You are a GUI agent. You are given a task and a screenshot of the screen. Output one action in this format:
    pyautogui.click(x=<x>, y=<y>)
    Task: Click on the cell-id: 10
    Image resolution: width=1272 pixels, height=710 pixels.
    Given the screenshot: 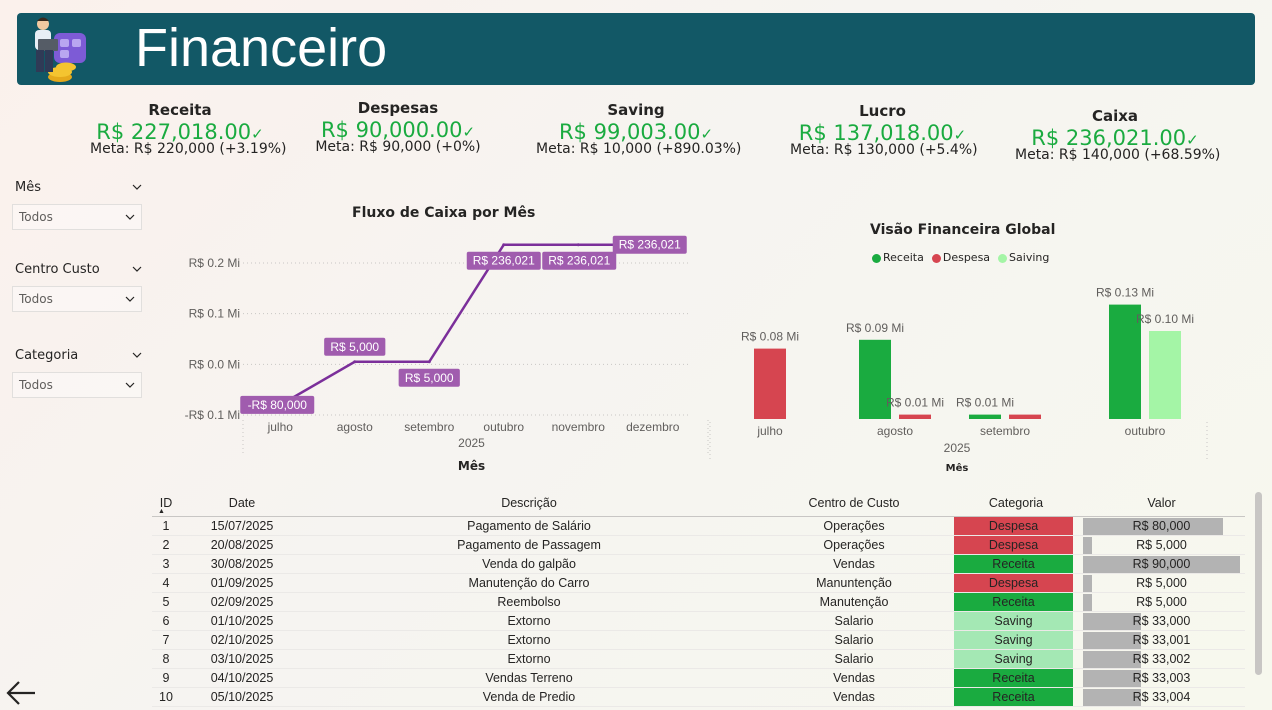 What is the action you would take?
    pyautogui.click(x=166, y=697)
    